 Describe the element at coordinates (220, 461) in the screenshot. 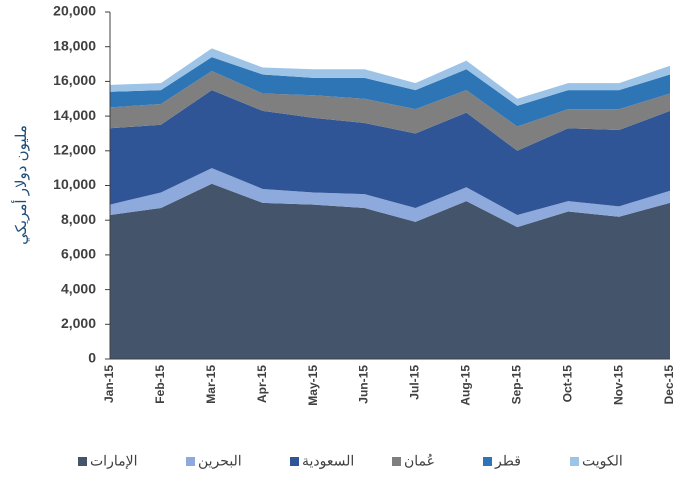

I see `legend-label: البحرين` at that location.